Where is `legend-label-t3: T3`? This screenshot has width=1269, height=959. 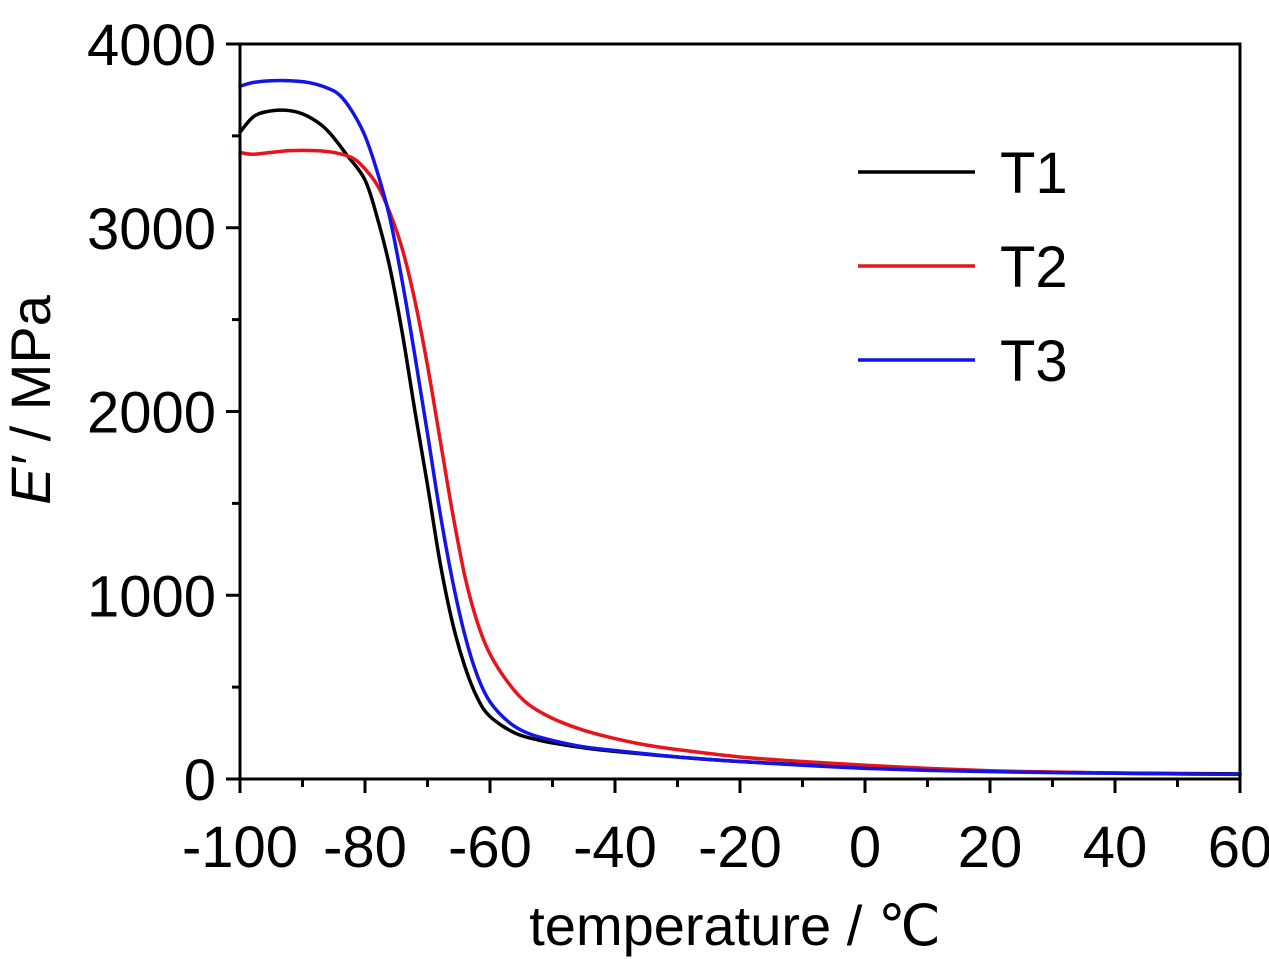
legend-label-t3: T3 is located at coordinates (1034, 361).